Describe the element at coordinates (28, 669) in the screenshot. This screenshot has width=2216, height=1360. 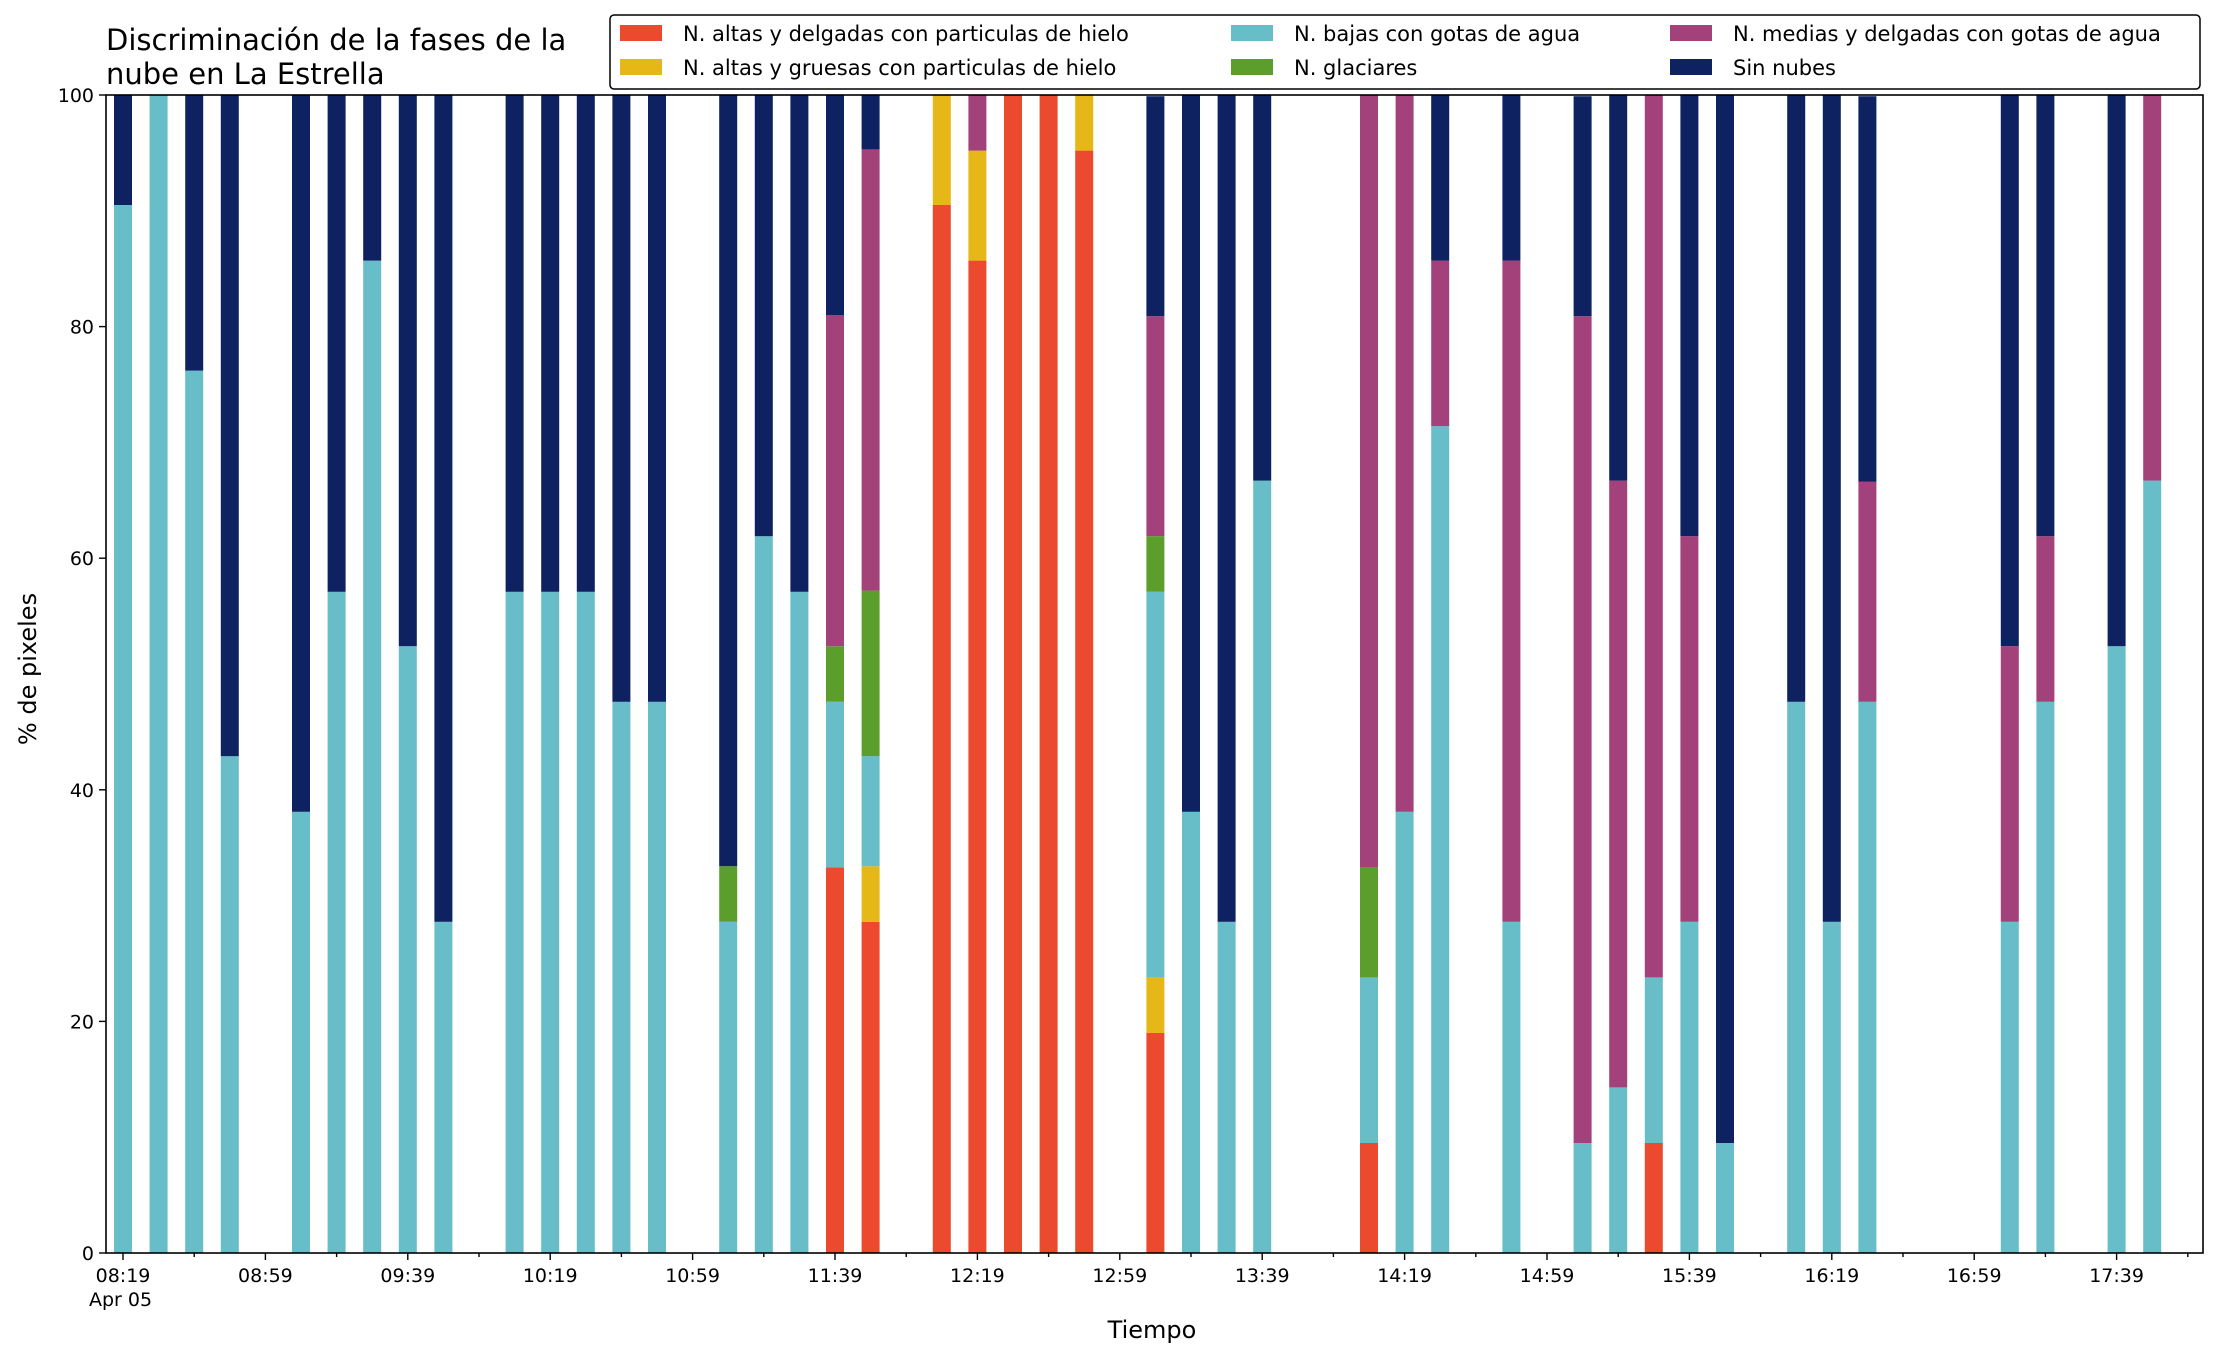
I see `y-axis-label: % de pixeles` at that location.